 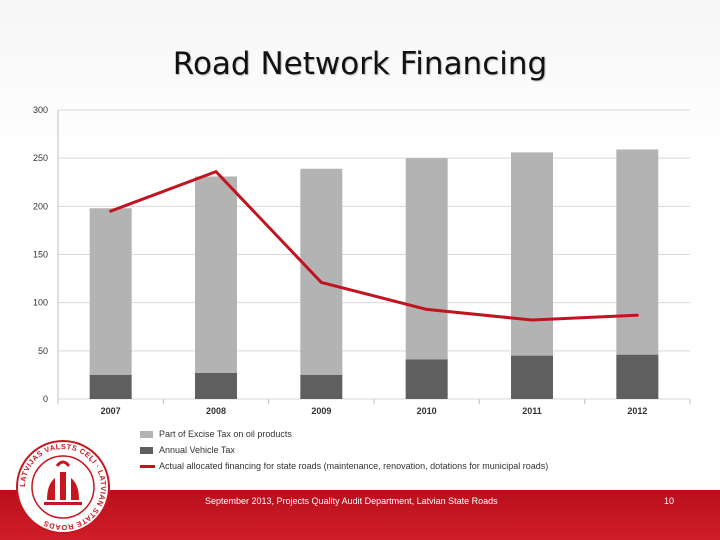 What do you see at coordinates (40, 303) in the screenshot?
I see `y-tick-label: 100` at bounding box center [40, 303].